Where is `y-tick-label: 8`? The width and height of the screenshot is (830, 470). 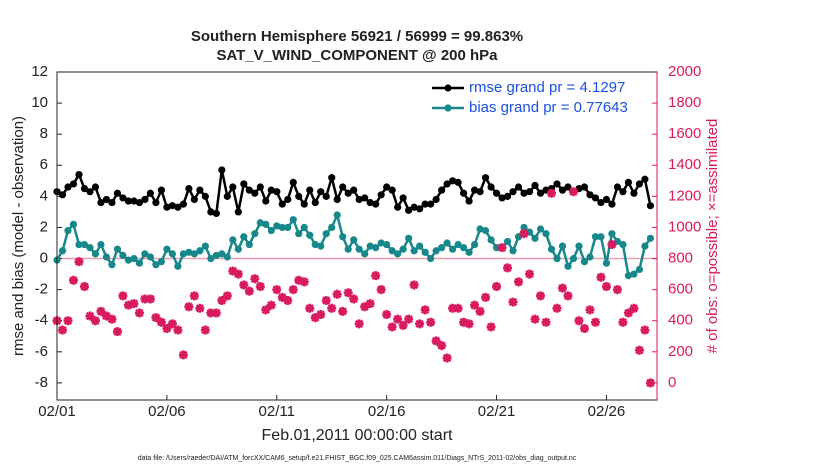
y-tick-label: 8 is located at coordinates (44, 133).